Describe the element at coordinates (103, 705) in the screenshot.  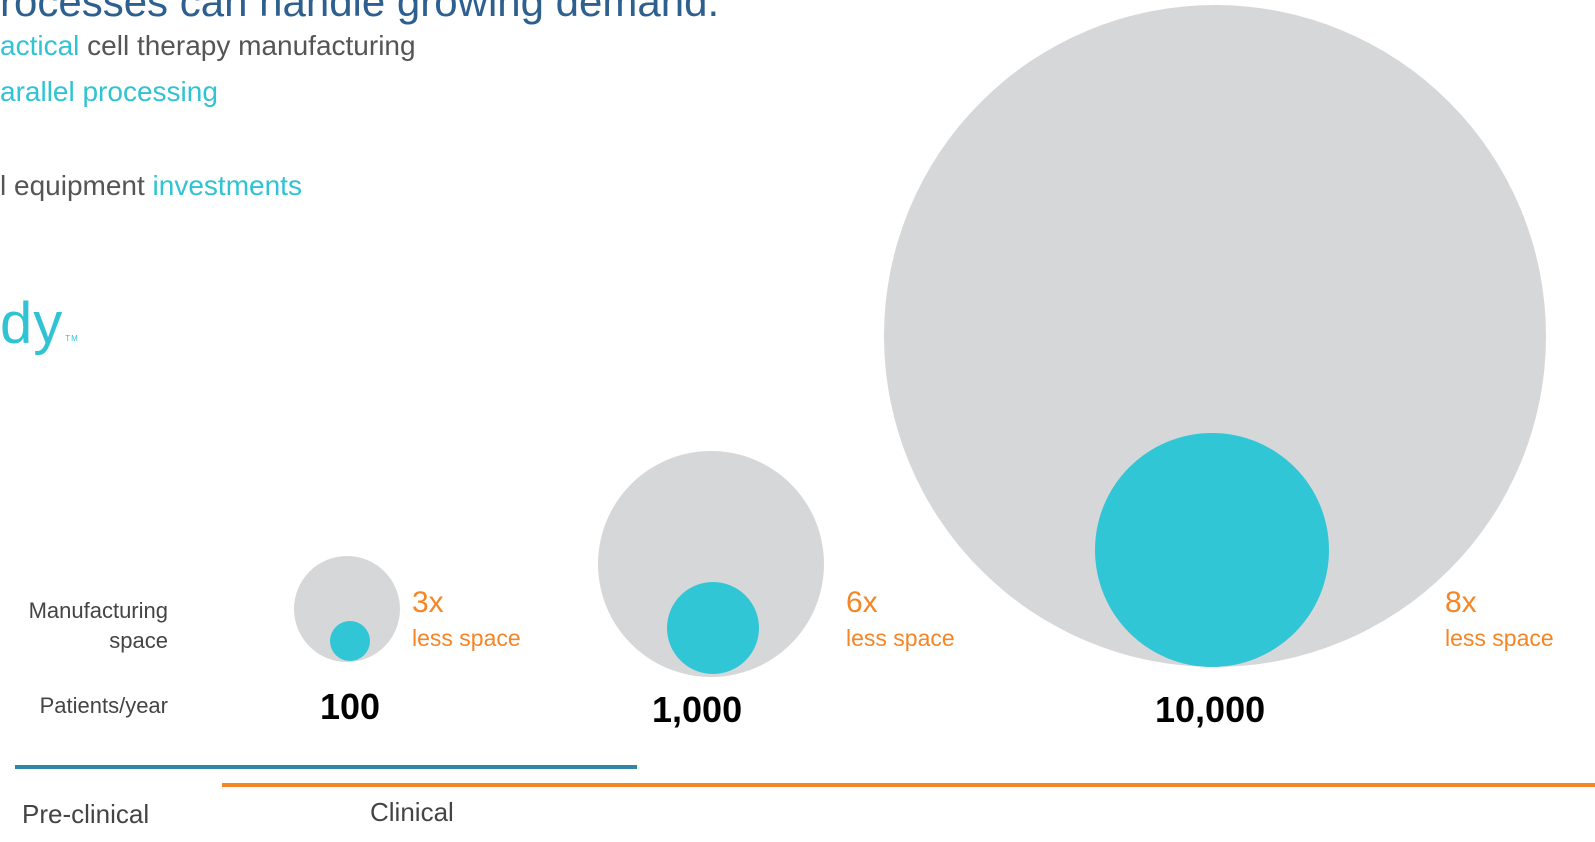
I see `patients-per-year-label: Patients/year` at that location.